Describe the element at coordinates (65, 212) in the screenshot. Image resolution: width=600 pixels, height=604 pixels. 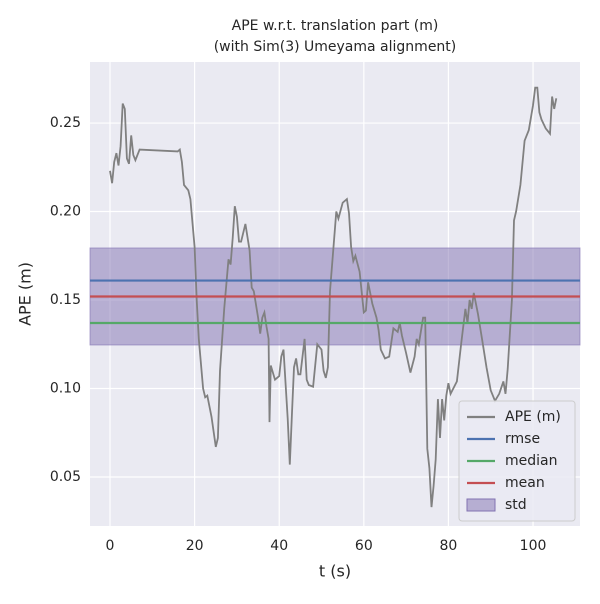
I see `y-tick-label: 0.20` at that location.